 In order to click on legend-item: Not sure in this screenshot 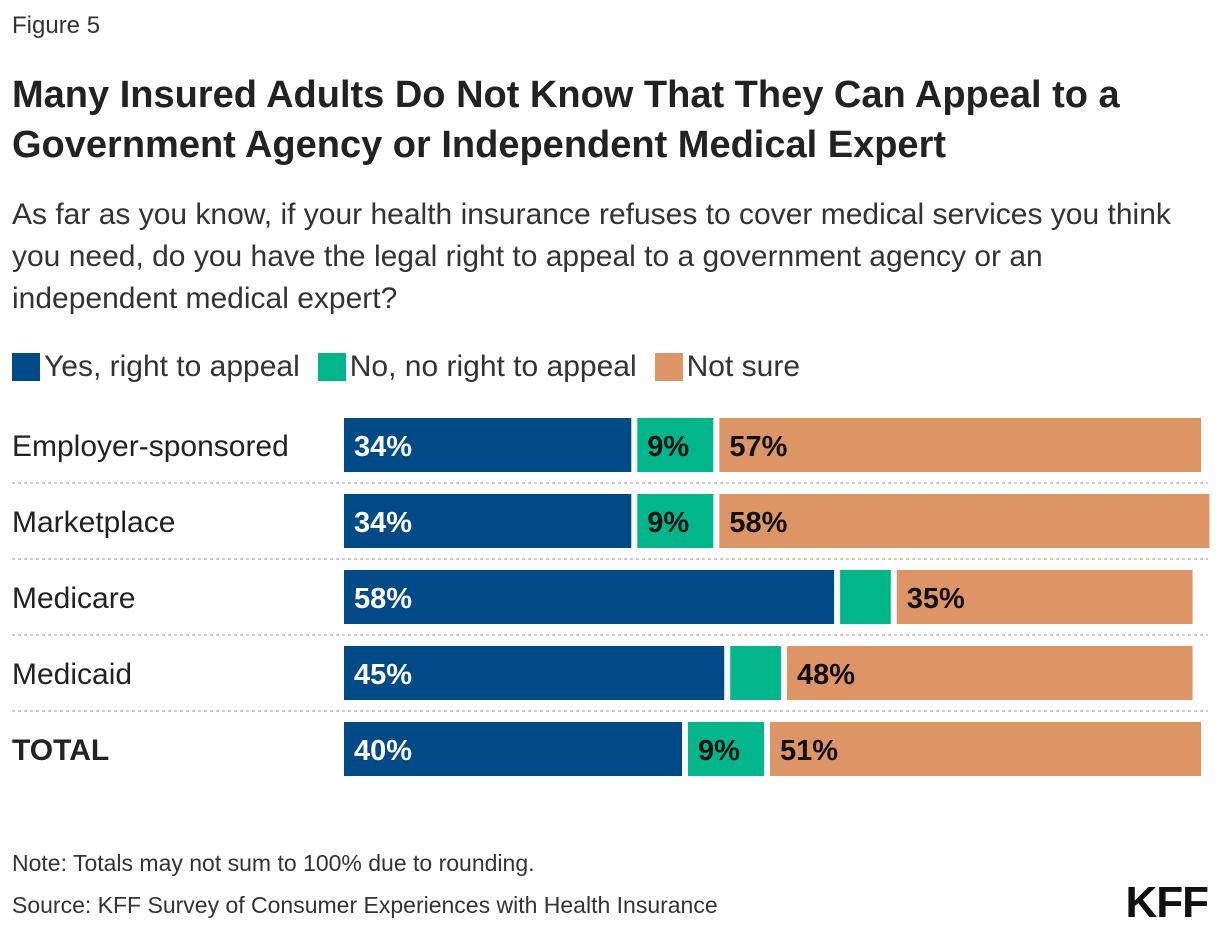, I will do `click(727, 367)`.